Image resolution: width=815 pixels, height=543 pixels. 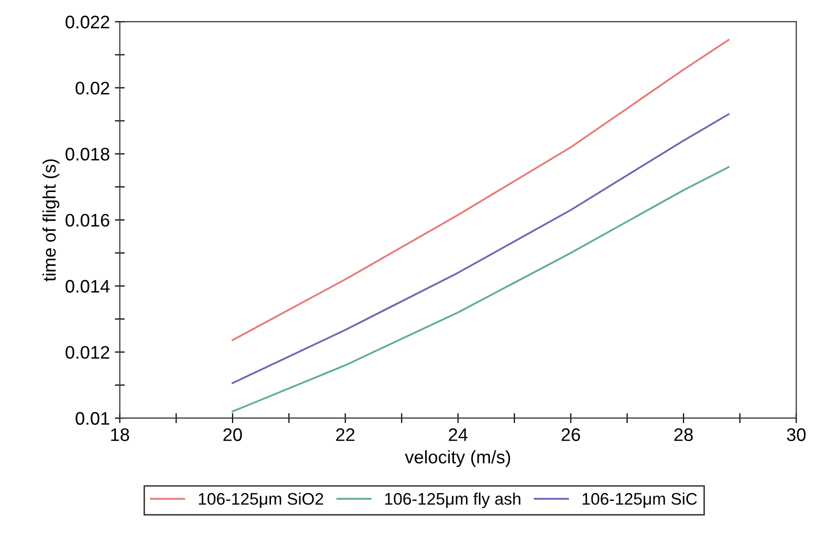 What do you see at coordinates (120, 435) in the screenshot?
I see `x-tick-label: 18` at bounding box center [120, 435].